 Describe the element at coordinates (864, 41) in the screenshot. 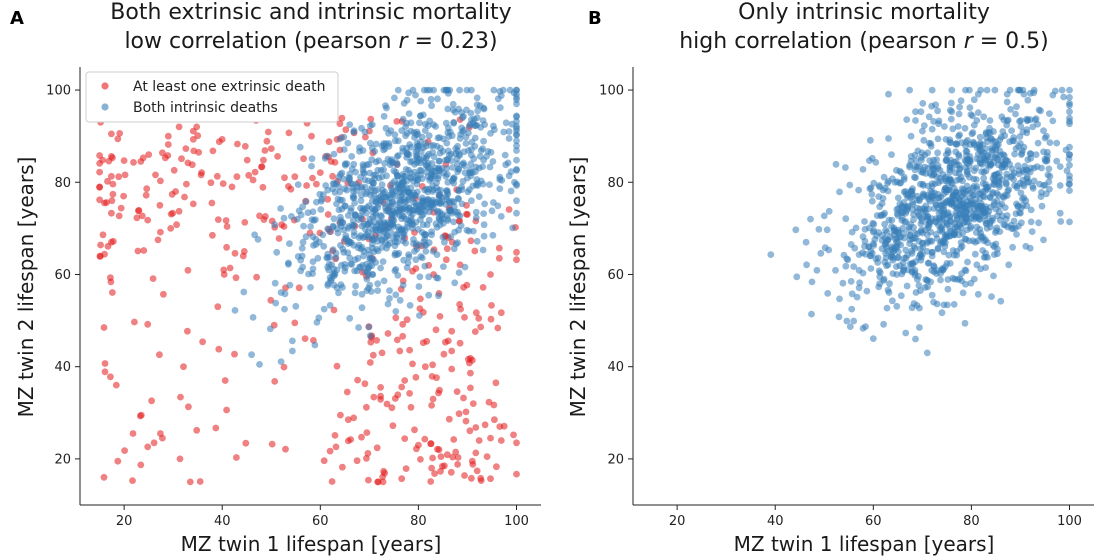

I see `panel-b-title-line2: high correlation (pearson r = 0.5)` at that location.